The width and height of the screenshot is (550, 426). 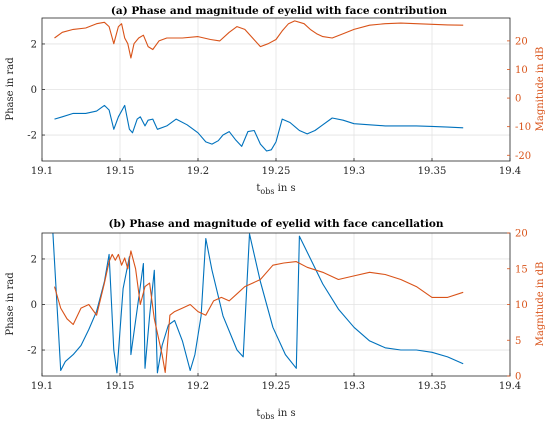 I want to click on chart-a-xlabel-suffix: in s, so click(x=284, y=188).